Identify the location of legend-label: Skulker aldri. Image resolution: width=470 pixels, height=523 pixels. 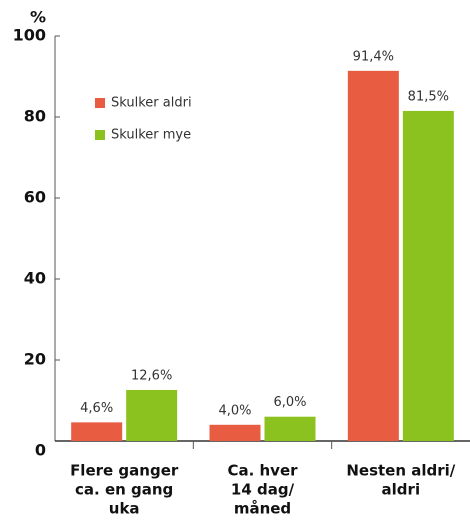
(151, 103).